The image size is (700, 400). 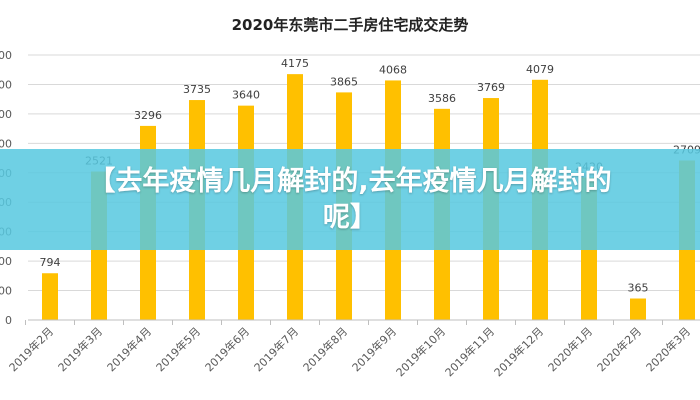 I want to click on data-label: 3640, so click(x=246, y=95).